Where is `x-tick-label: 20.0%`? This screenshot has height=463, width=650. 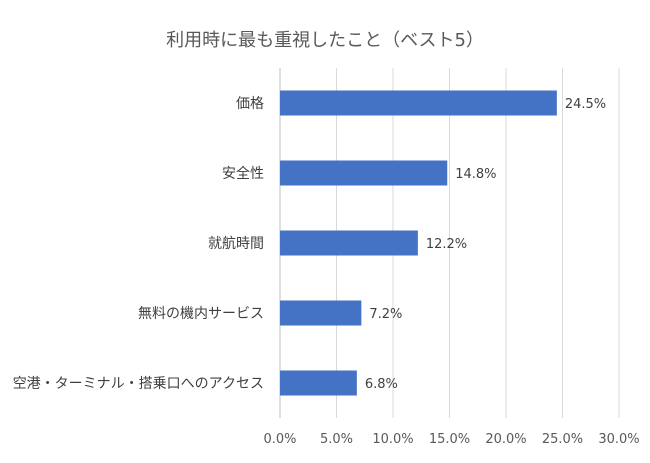
x-tick-label: 20.0% is located at coordinates (505, 439).